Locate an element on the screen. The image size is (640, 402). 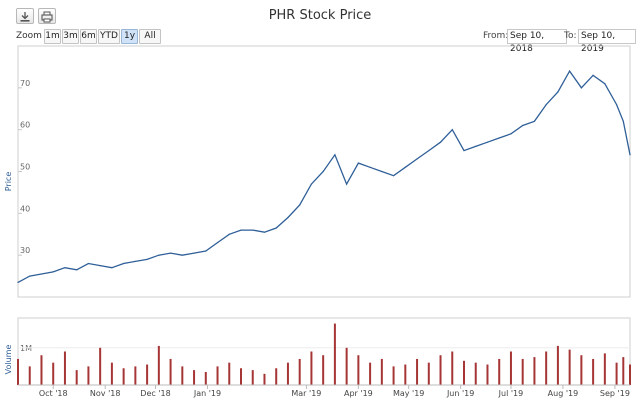
chart-title: PHR Stock Price is located at coordinates (320, 15).